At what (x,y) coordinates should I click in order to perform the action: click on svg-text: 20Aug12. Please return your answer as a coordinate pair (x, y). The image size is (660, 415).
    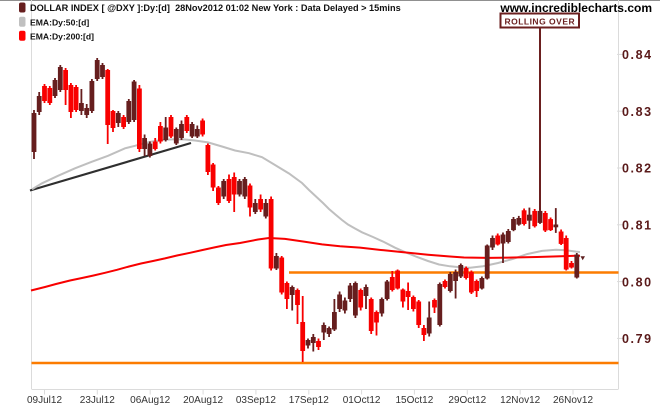
    Looking at the image, I should click on (203, 400).